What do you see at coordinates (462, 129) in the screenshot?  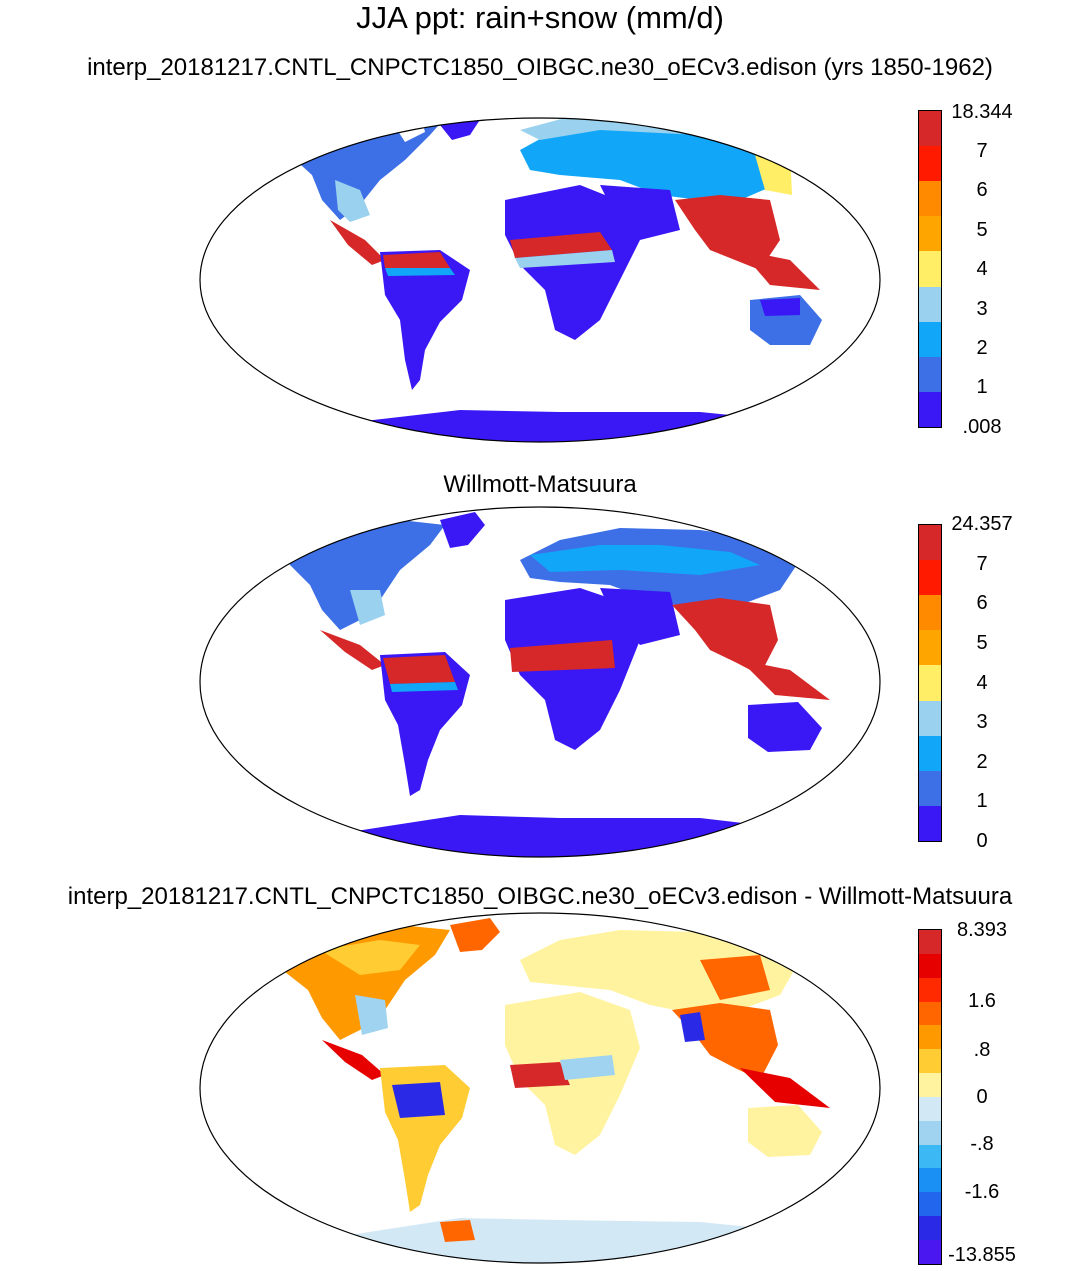 I see `greenland` at bounding box center [462, 129].